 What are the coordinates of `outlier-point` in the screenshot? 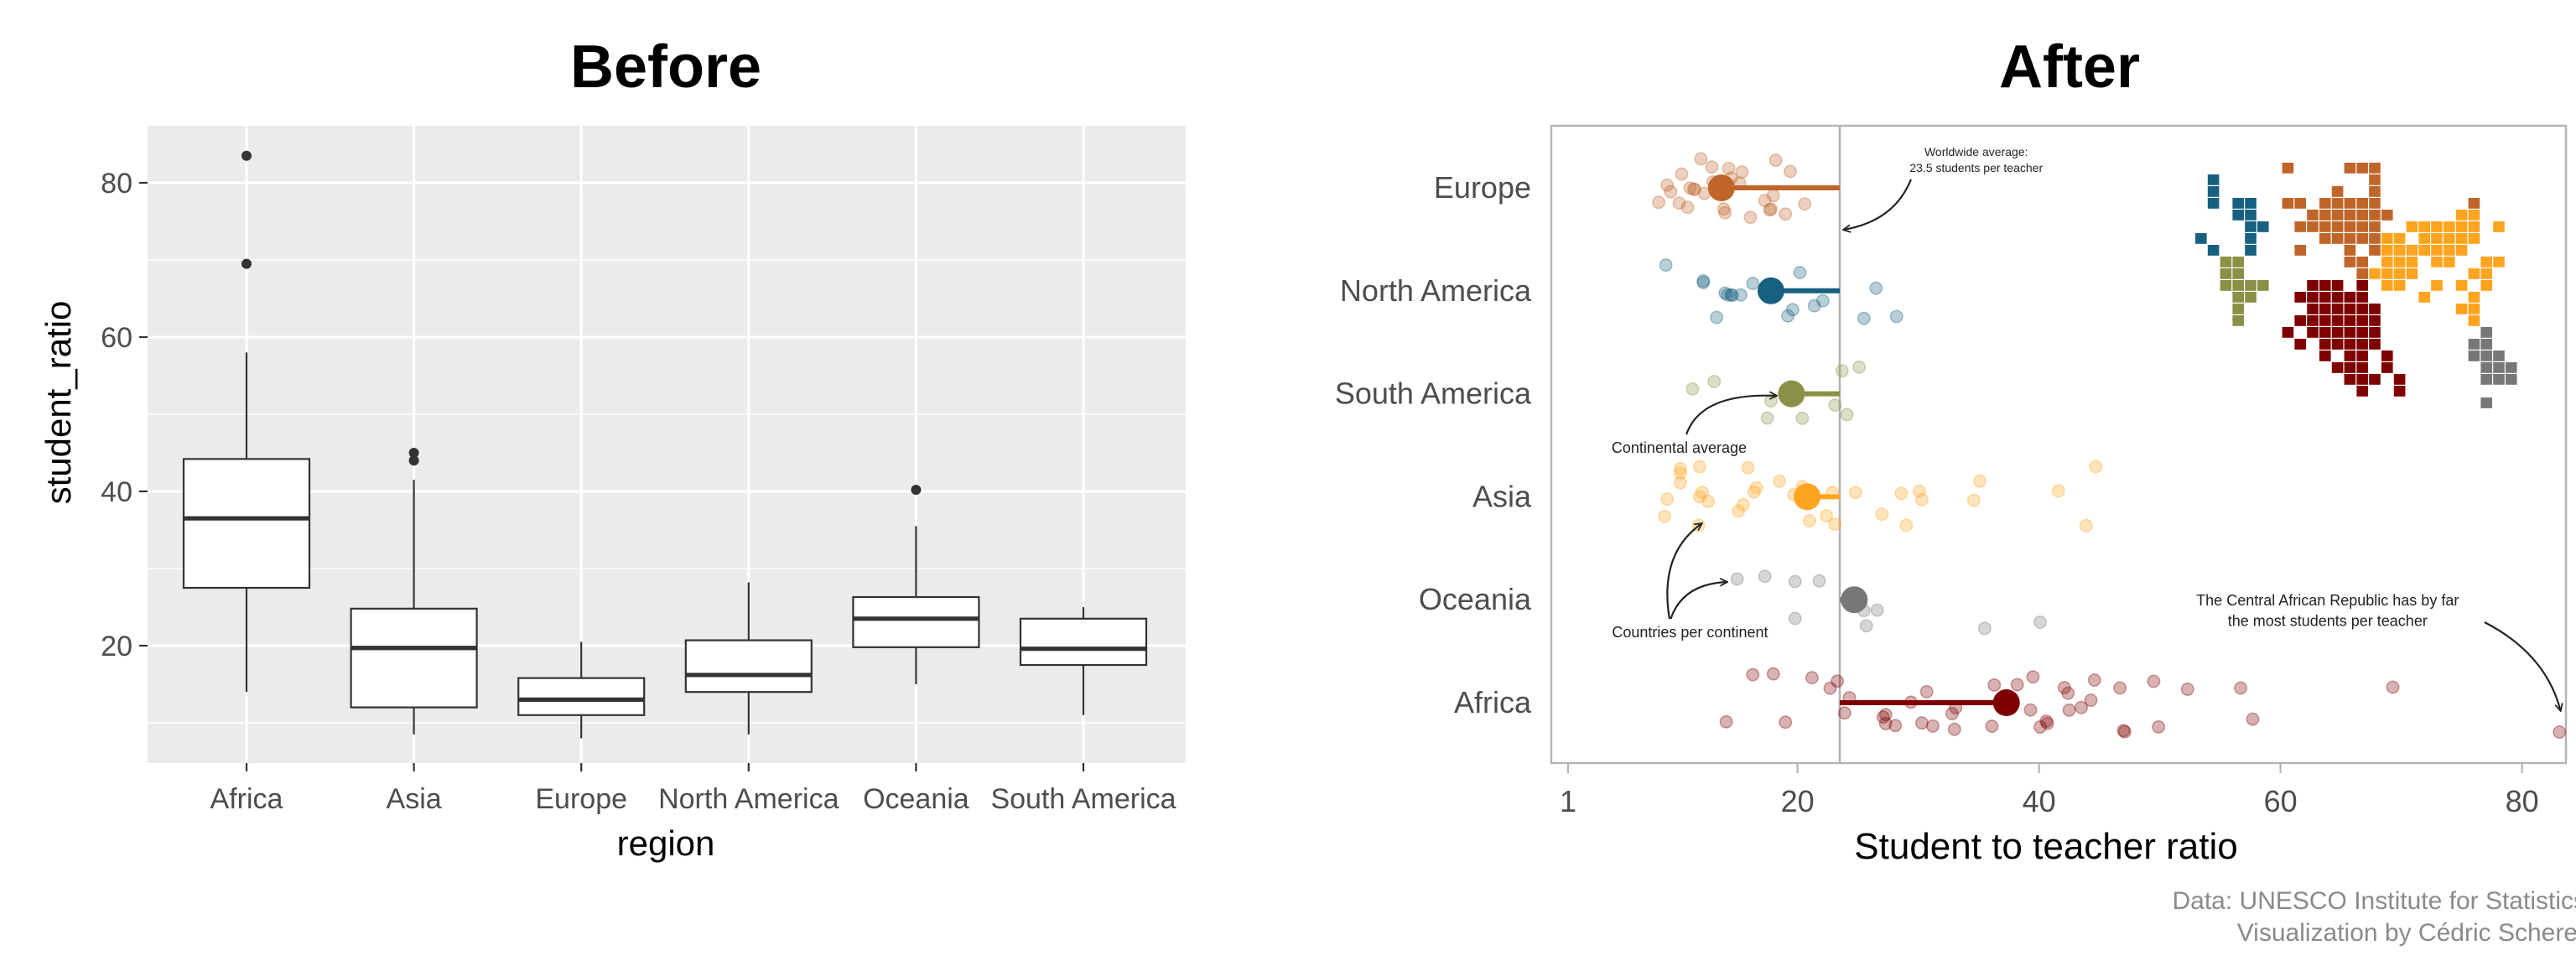 It's located at (916, 490).